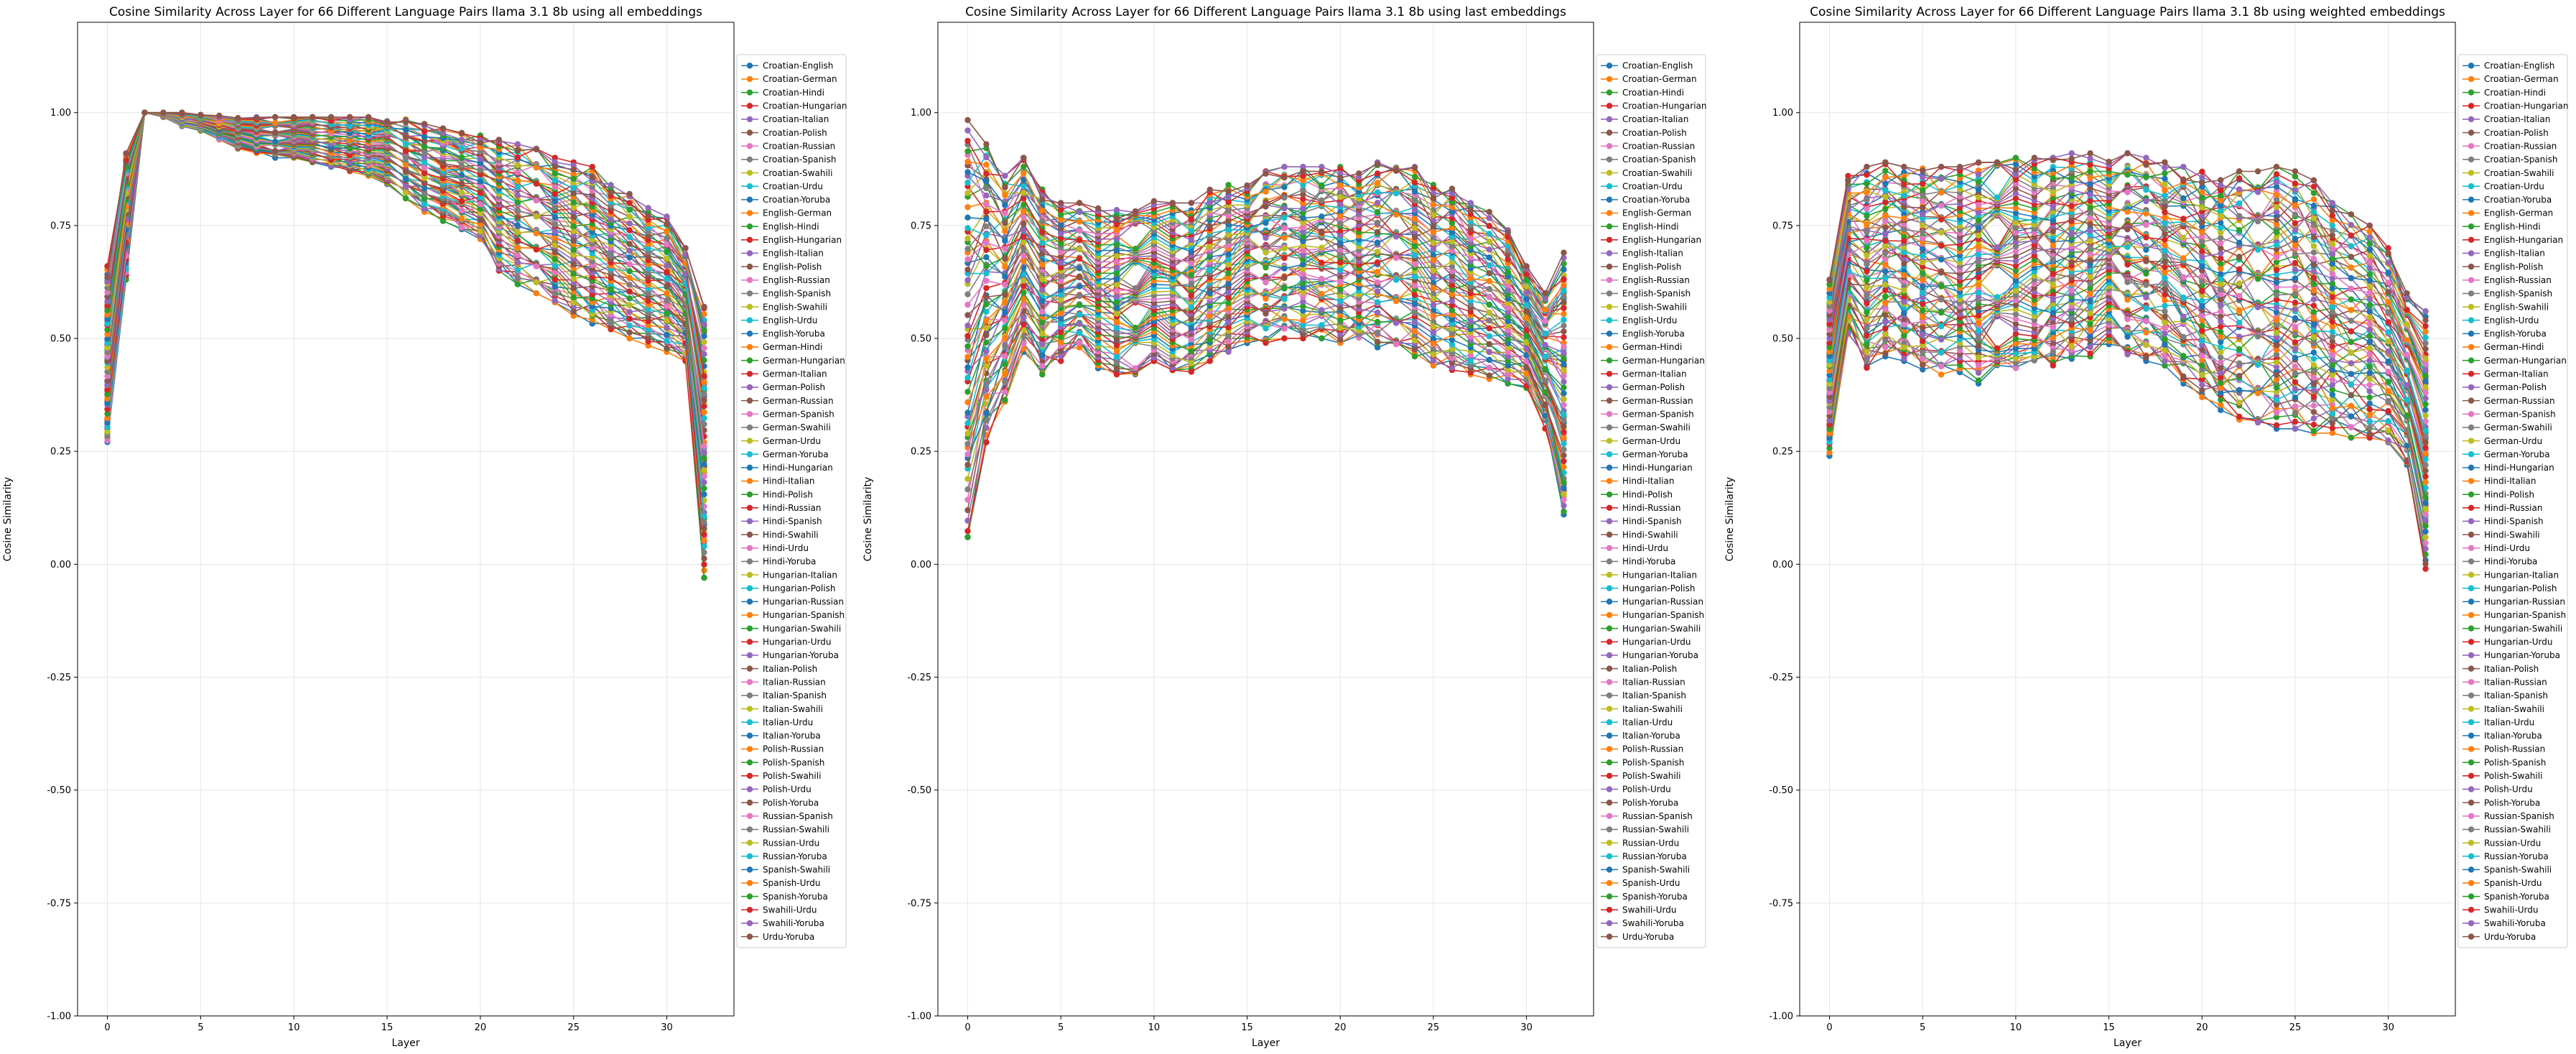 The height and width of the screenshot is (1054, 2576). What do you see at coordinates (787, 816) in the screenshot?
I see `legend-item: Russian-Spanish` at bounding box center [787, 816].